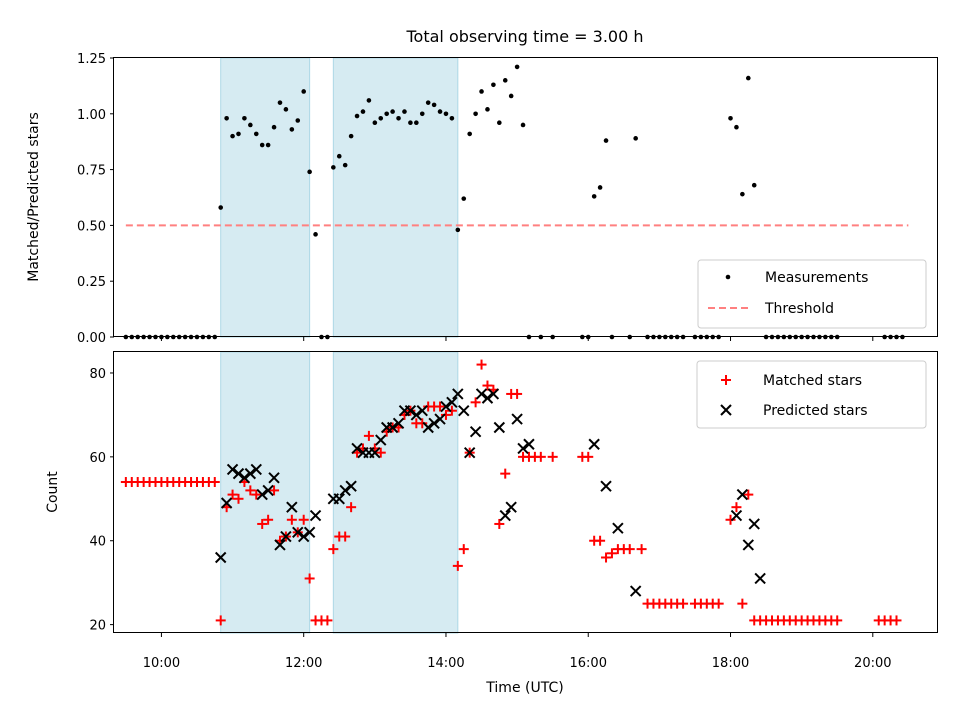 This screenshot has height=720, width=960. What do you see at coordinates (524, 36) in the screenshot?
I see `chart-title: Total observing time = 3.00 h` at bounding box center [524, 36].